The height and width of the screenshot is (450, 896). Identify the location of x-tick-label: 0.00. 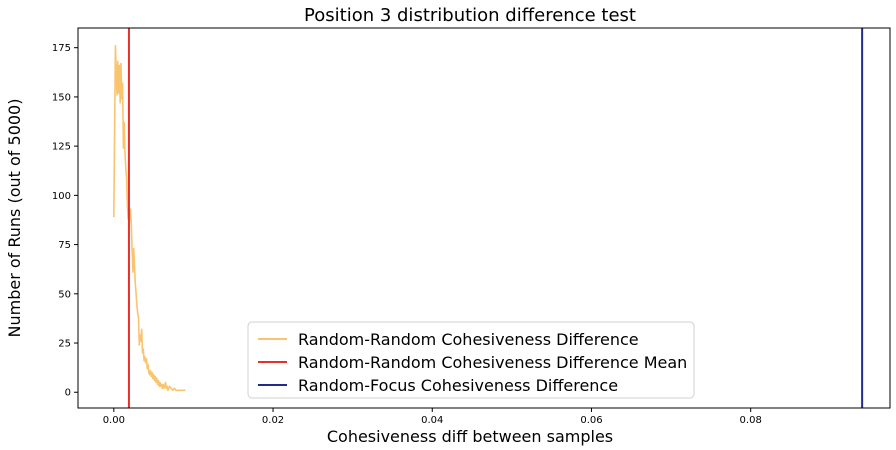
(114, 420).